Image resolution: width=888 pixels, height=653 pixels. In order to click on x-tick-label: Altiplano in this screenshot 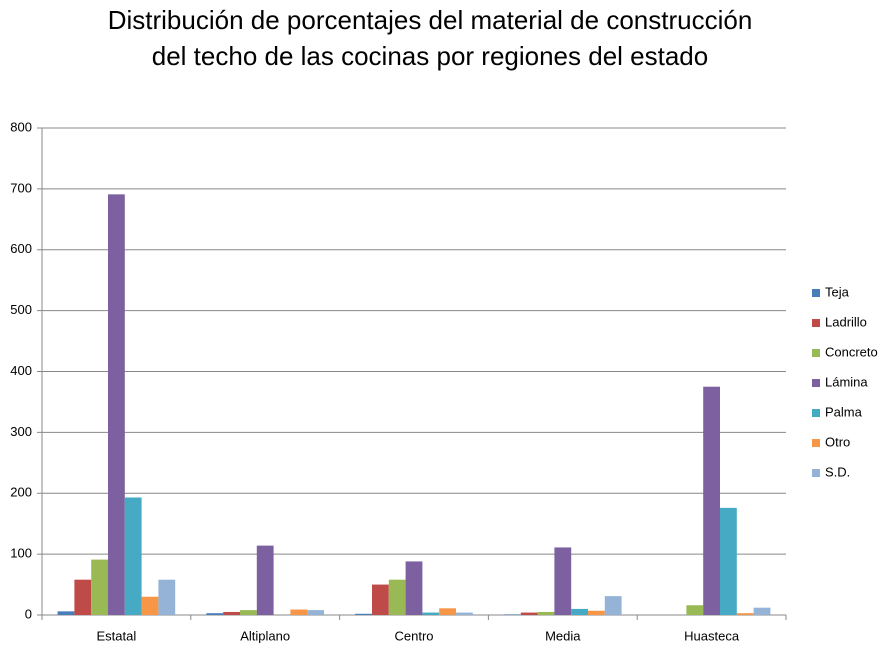, I will do `click(265, 635)`.